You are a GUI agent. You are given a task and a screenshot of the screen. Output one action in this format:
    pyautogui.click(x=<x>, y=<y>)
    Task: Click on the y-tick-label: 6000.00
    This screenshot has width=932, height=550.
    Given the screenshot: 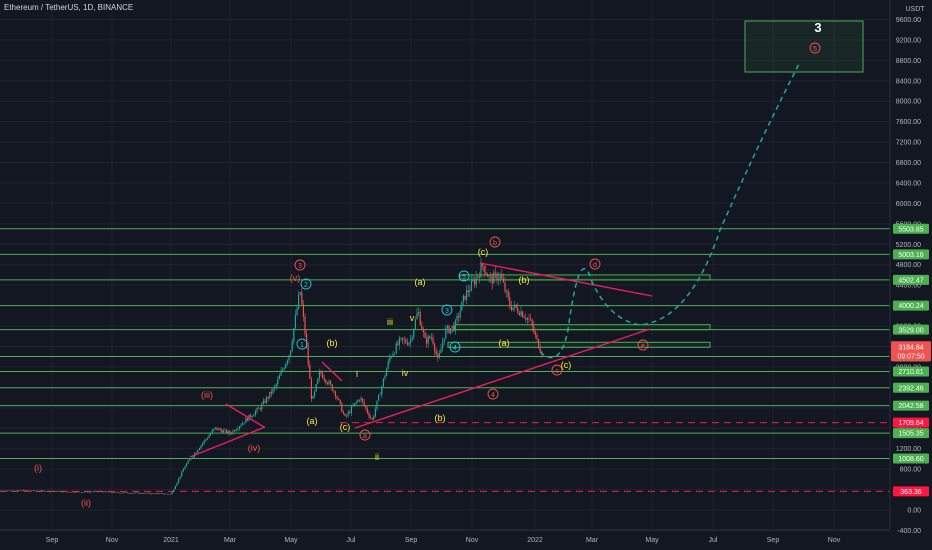 What is the action you would take?
    pyautogui.click(x=908, y=204)
    